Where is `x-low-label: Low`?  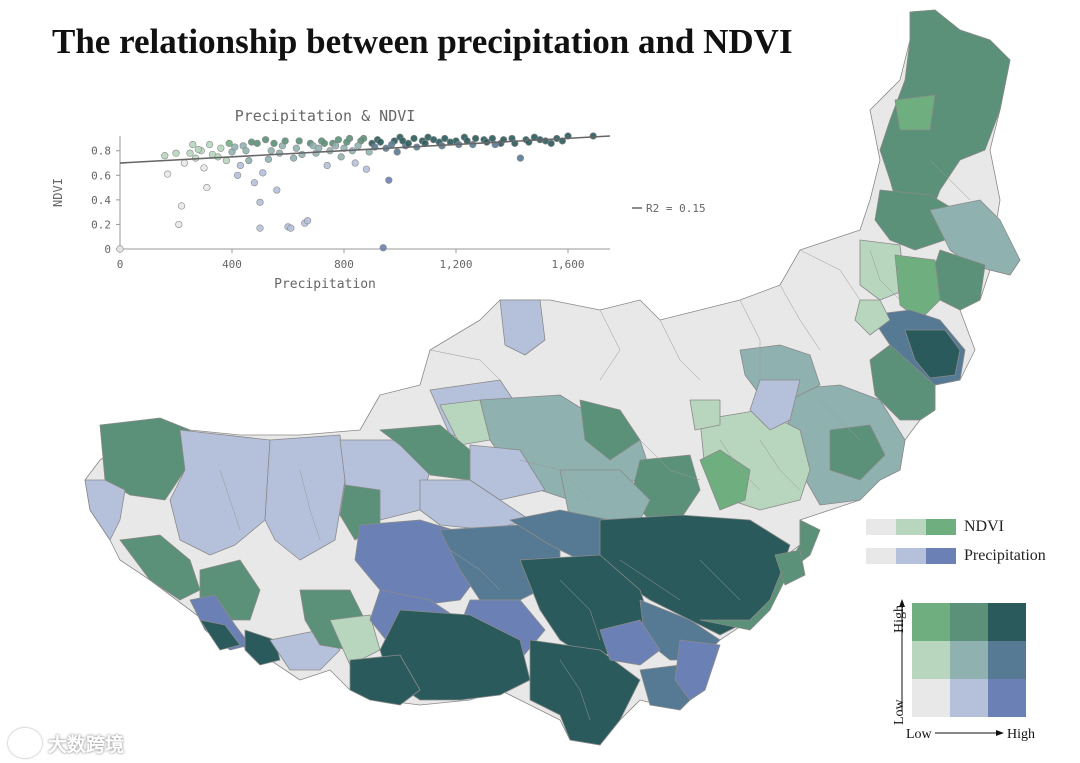
x-low-label: Low is located at coordinates (919, 734).